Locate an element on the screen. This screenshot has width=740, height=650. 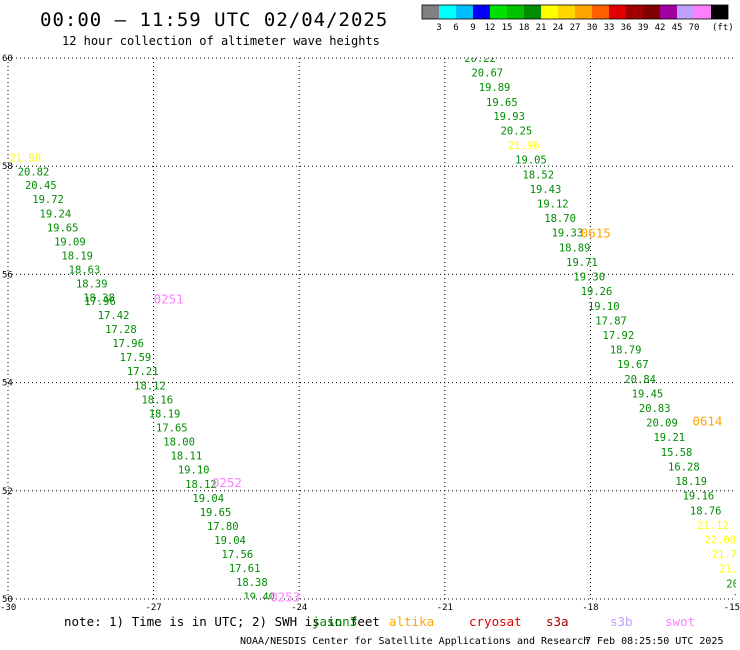
wave-height-value: 19.05 is located at coordinates (531, 161).